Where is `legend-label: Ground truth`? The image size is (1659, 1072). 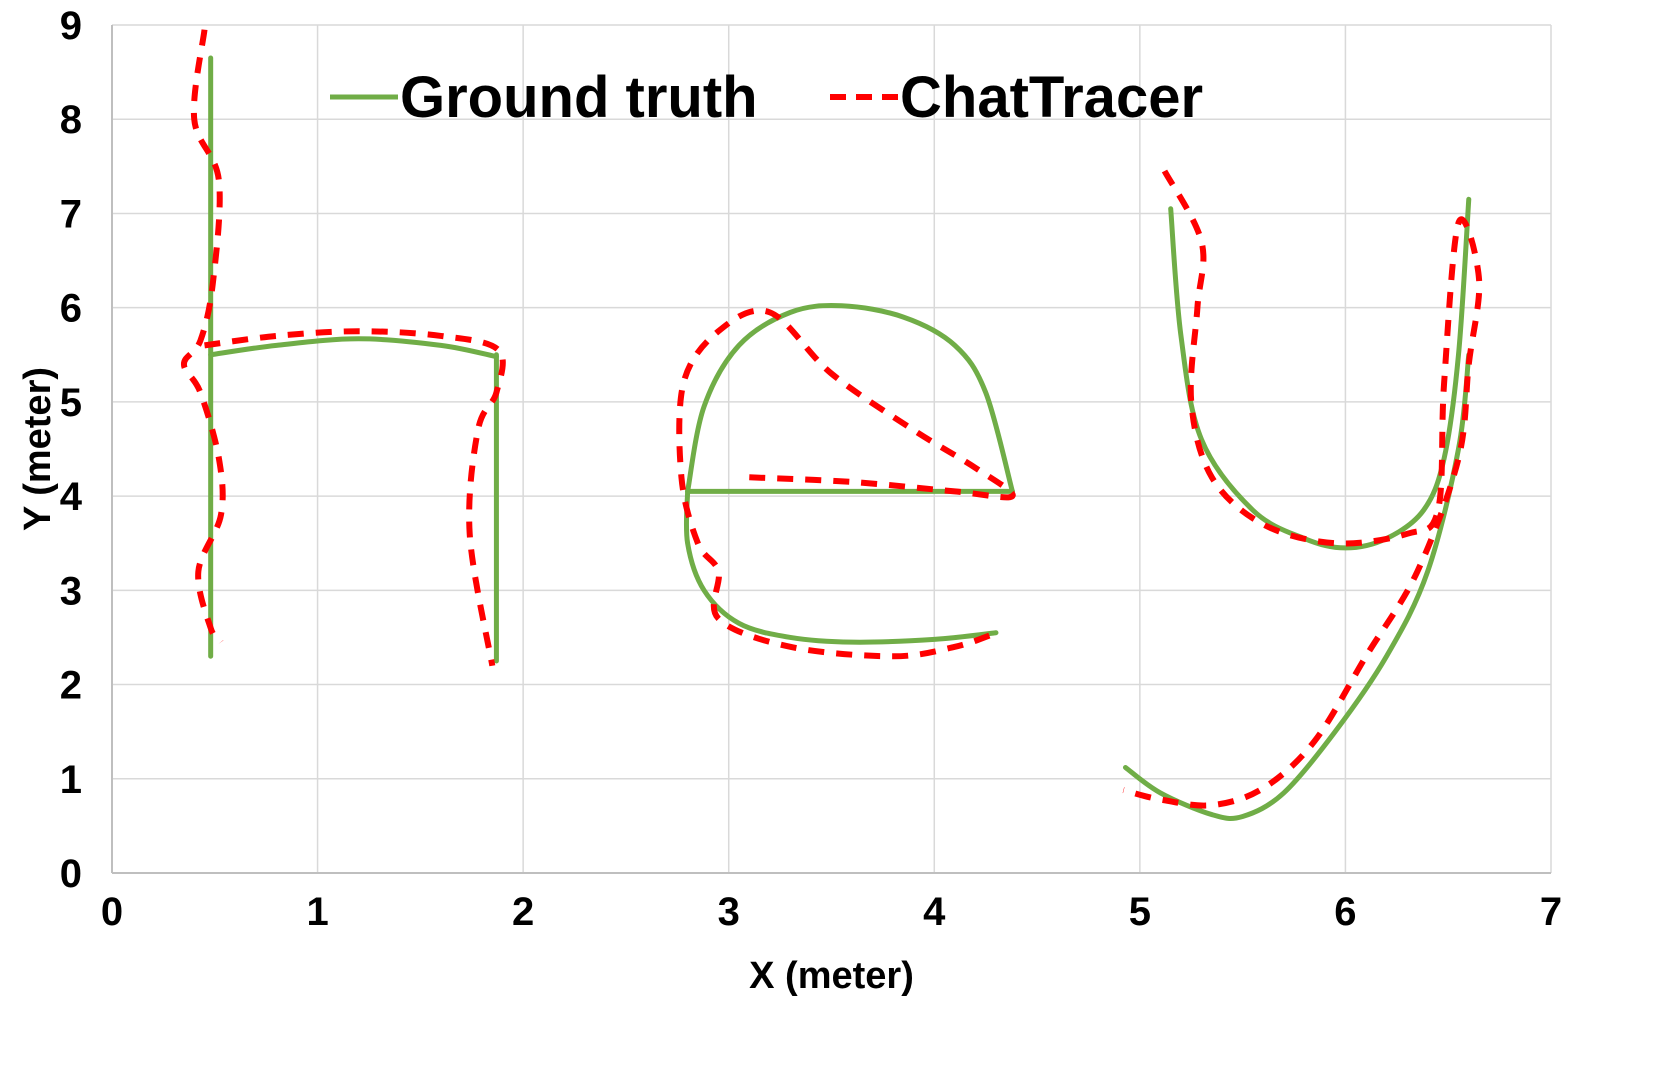
legend-label: Ground truth is located at coordinates (579, 97).